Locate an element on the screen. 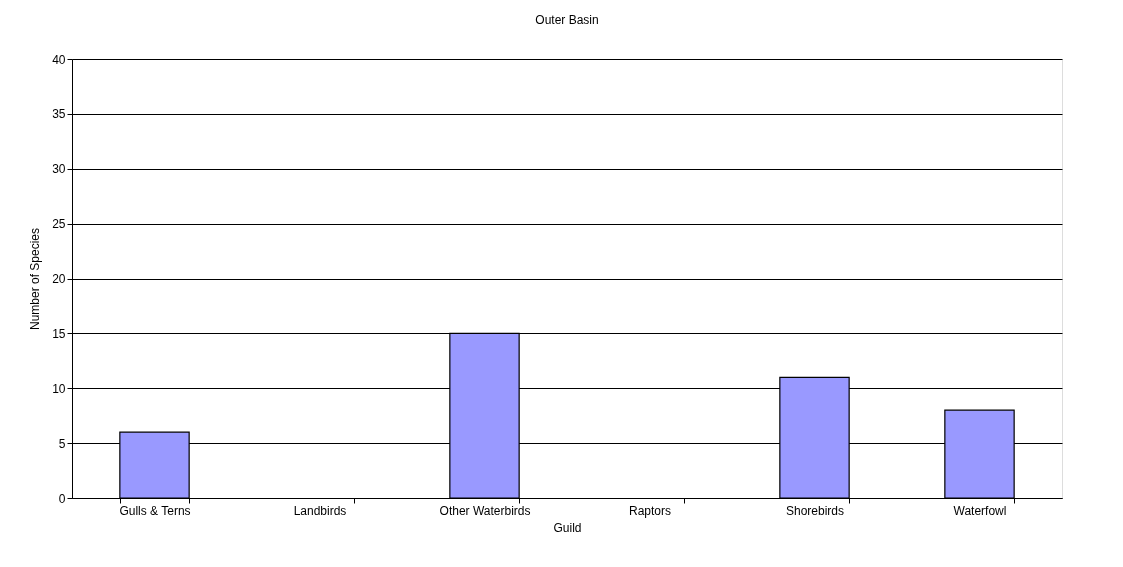  y-tick-label: 5 is located at coordinates (62, 443).